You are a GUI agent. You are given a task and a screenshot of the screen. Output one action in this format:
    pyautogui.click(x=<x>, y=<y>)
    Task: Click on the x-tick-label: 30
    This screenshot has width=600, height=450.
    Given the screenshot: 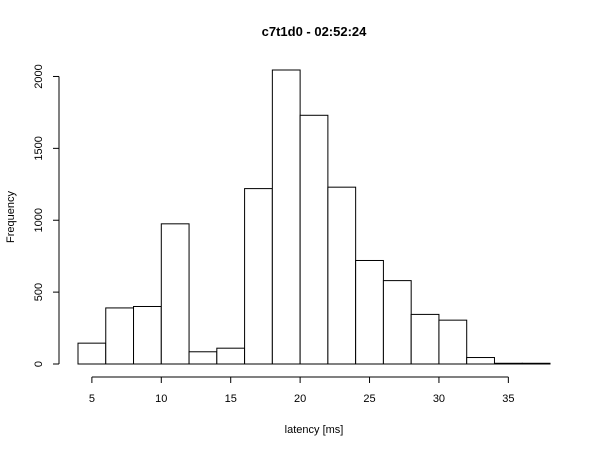 What is the action you would take?
    pyautogui.click(x=439, y=399)
    